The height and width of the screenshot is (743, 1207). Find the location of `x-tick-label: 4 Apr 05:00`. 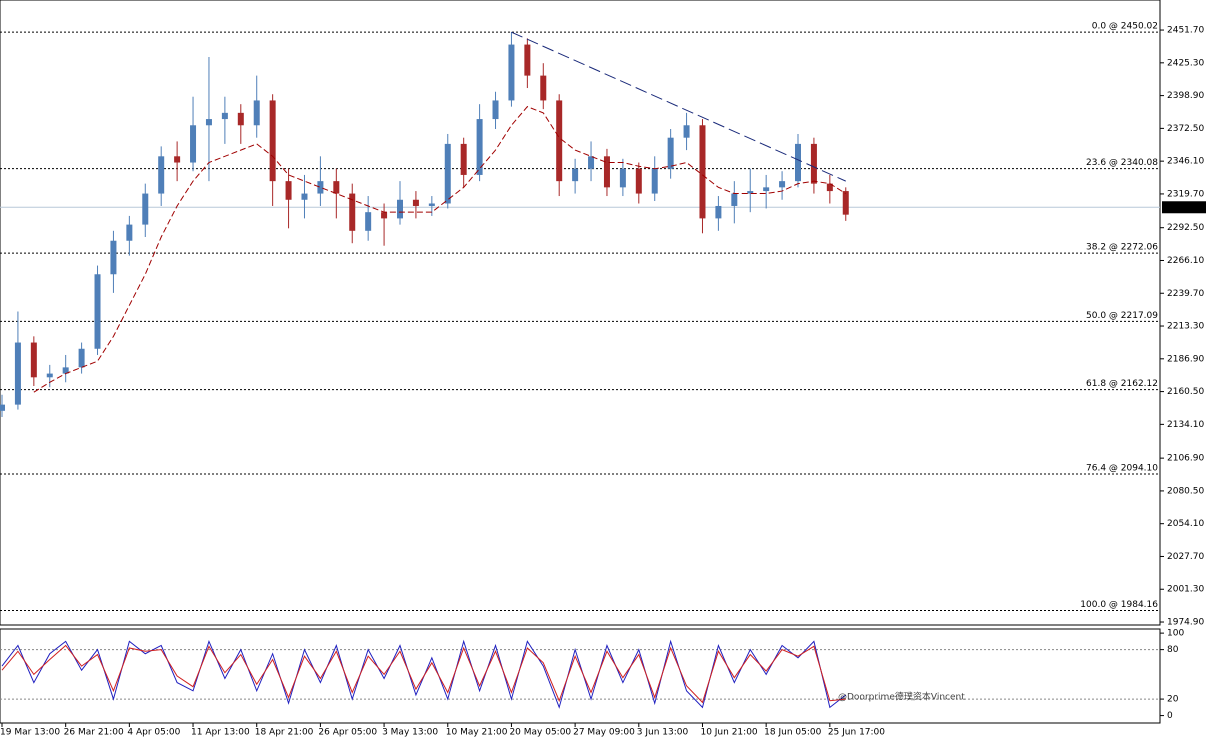

x-tick-label: 4 Apr 05:00 is located at coordinates (153, 733).